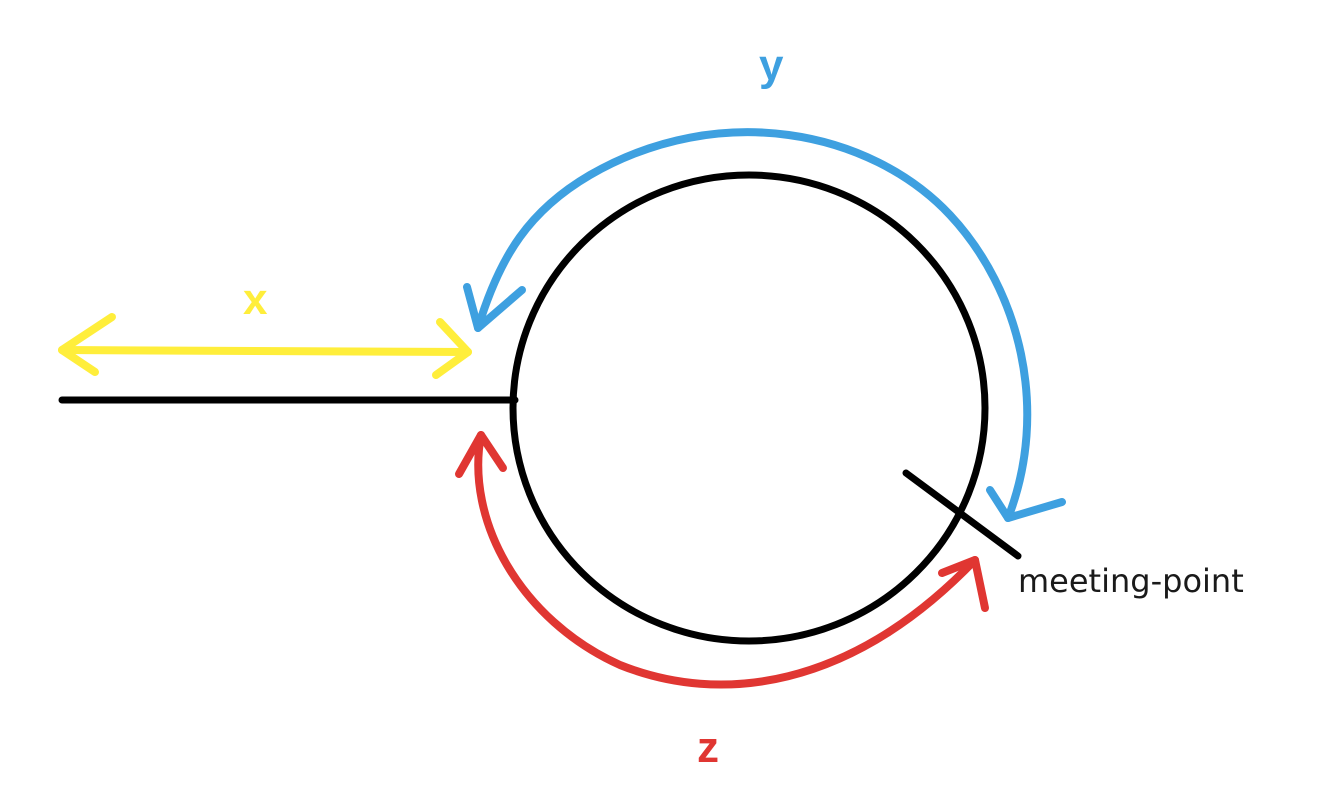 The height and width of the screenshot is (788, 1330). I want to click on z-label: z, so click(708, 747).